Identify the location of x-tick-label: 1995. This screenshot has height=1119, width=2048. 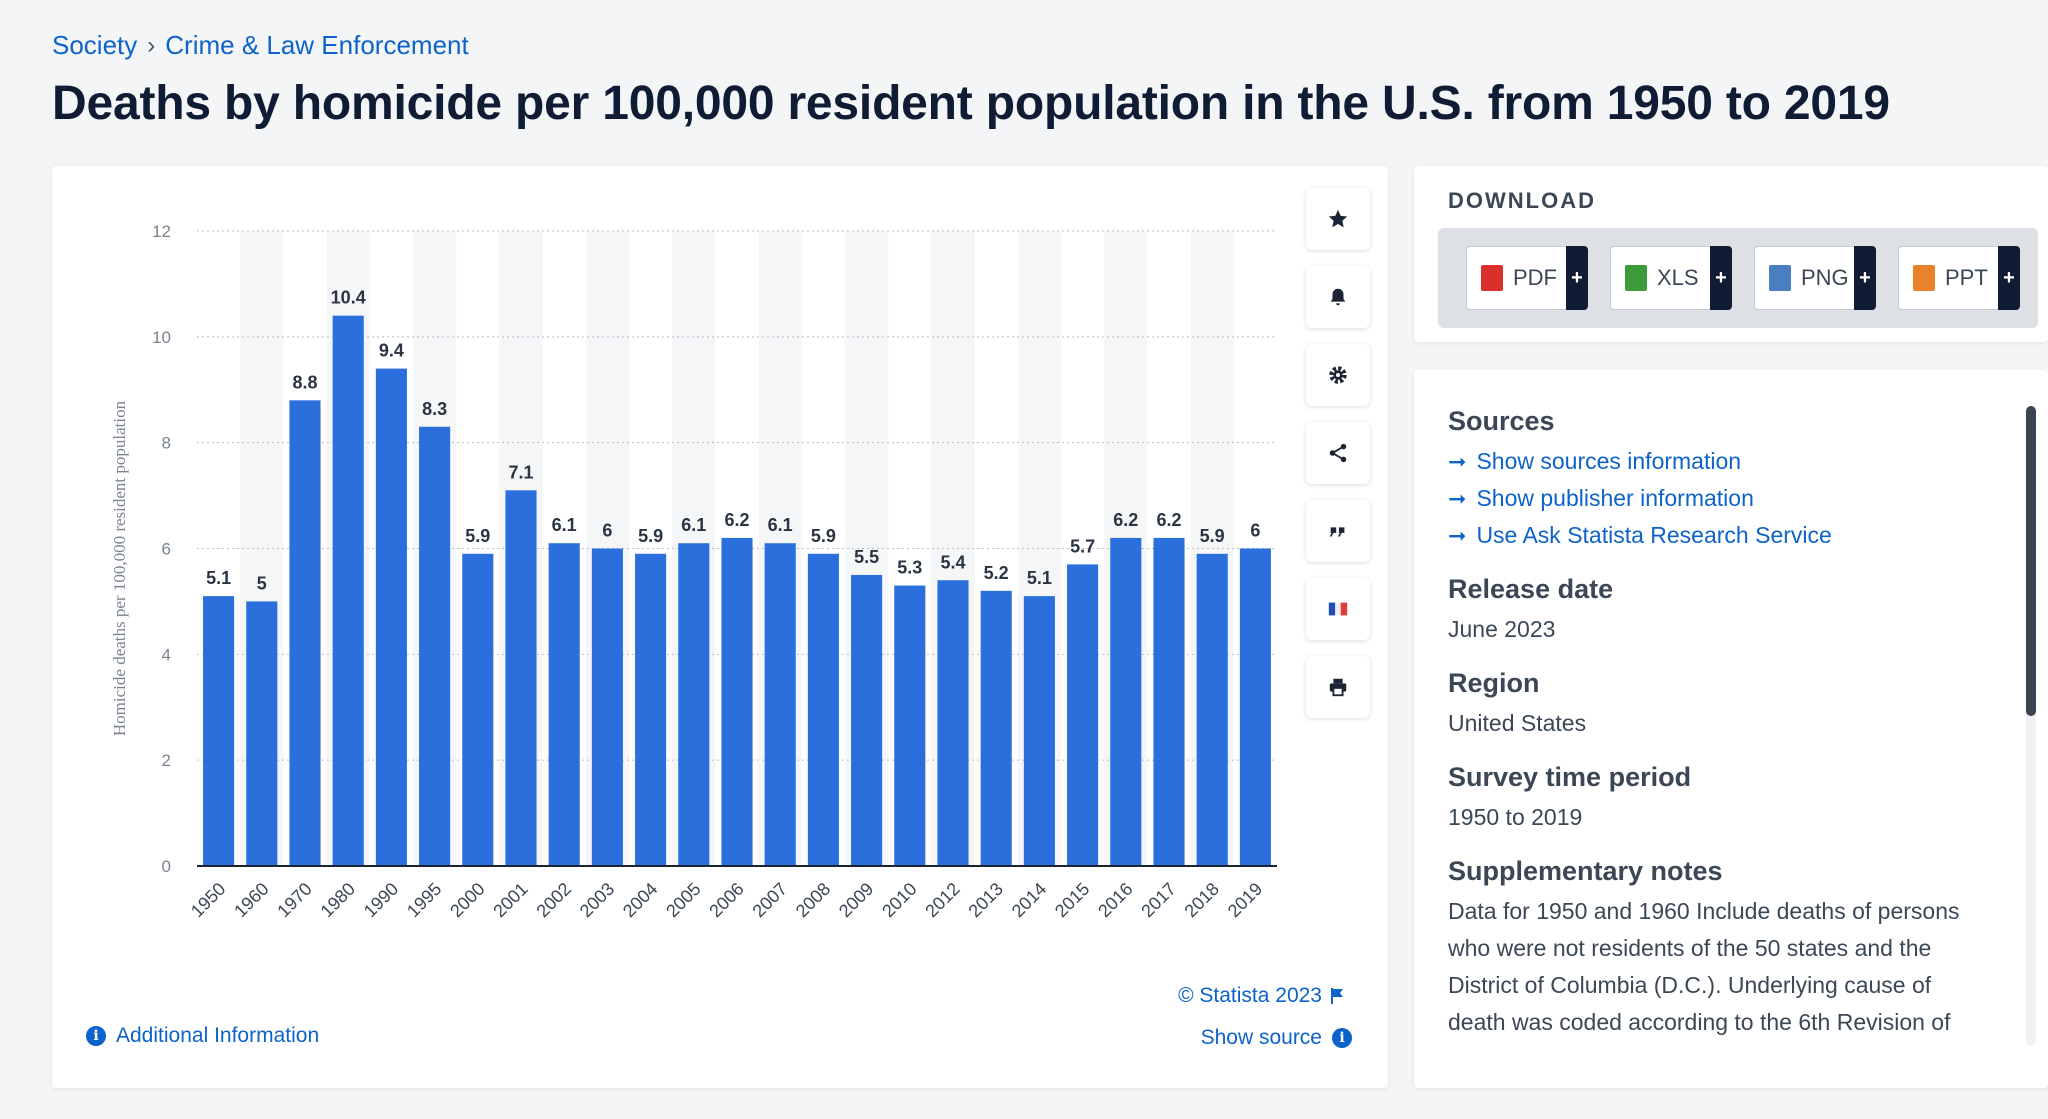
(424, 900).